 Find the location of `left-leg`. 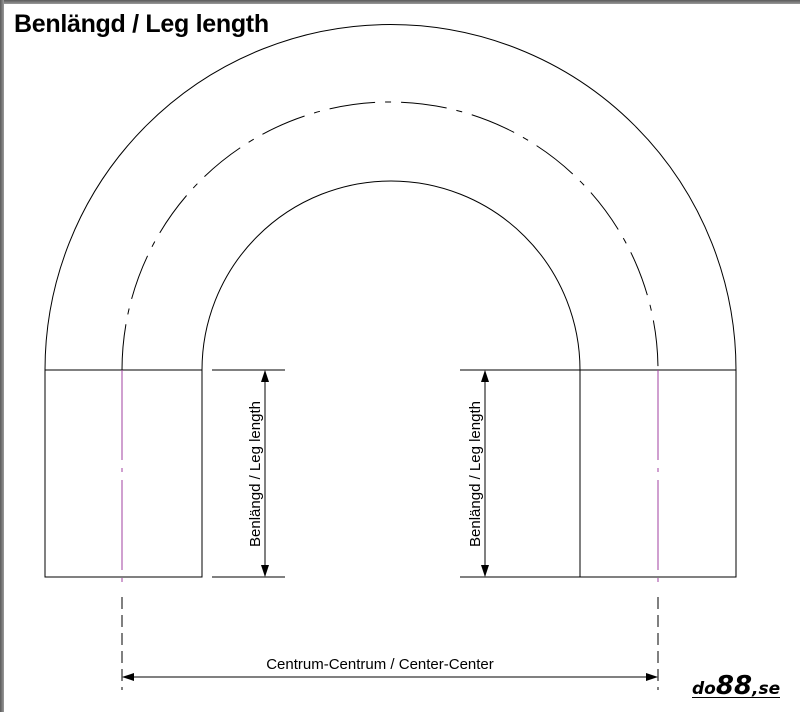

left-leg is located at coordinates (123, 473).